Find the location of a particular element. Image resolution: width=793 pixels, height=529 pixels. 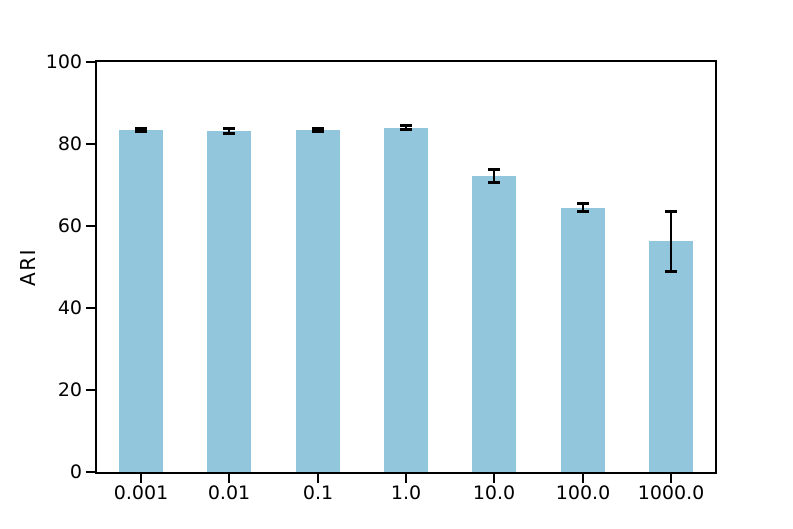

x-tick-label: 0.1 is located at coordinates (318, 493).